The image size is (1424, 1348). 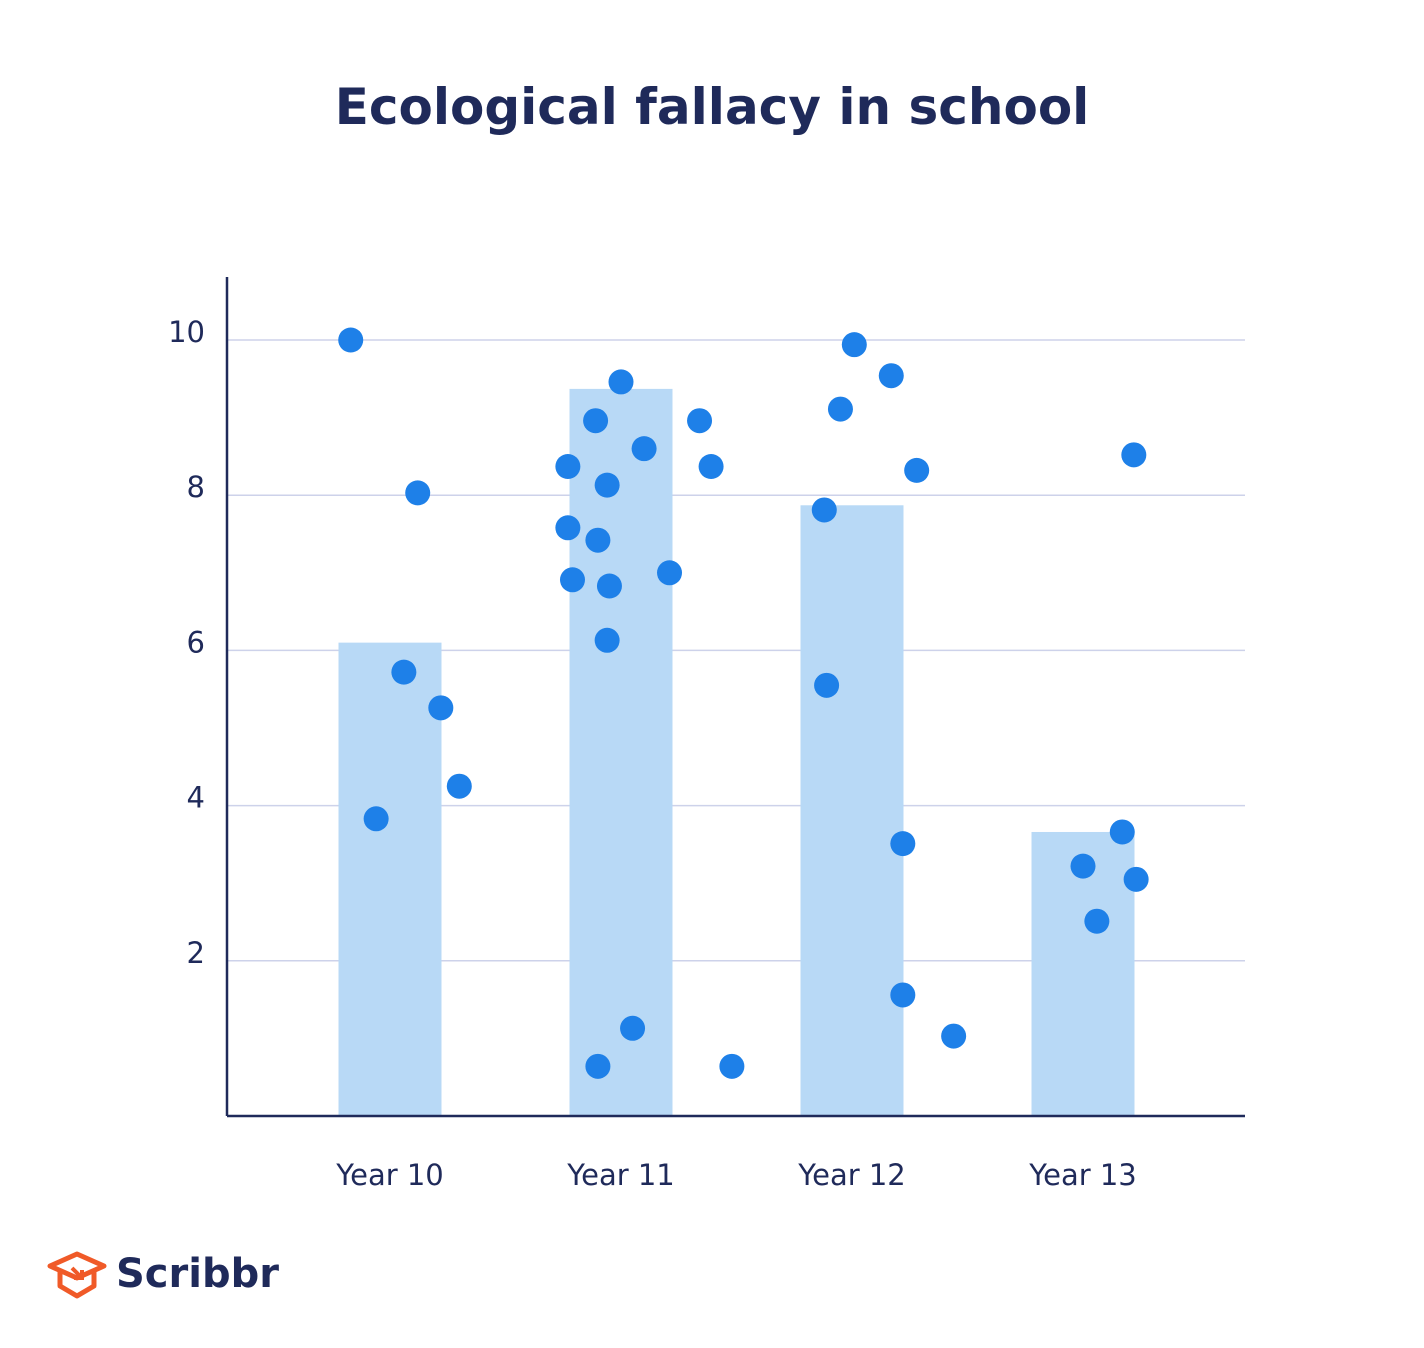 I want to click on x-tick-label: Year 13, so click(x=1082, y=1175).